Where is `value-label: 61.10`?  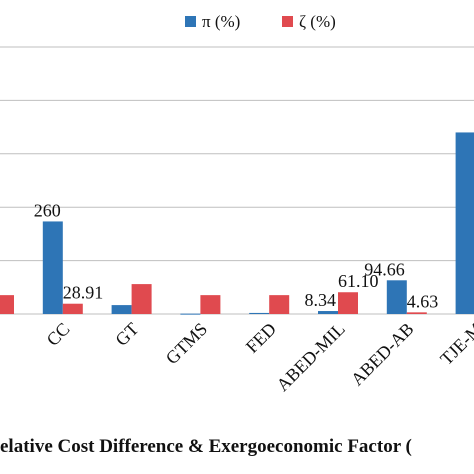
value-label: 61.10 is located at coordinates (358, 281).